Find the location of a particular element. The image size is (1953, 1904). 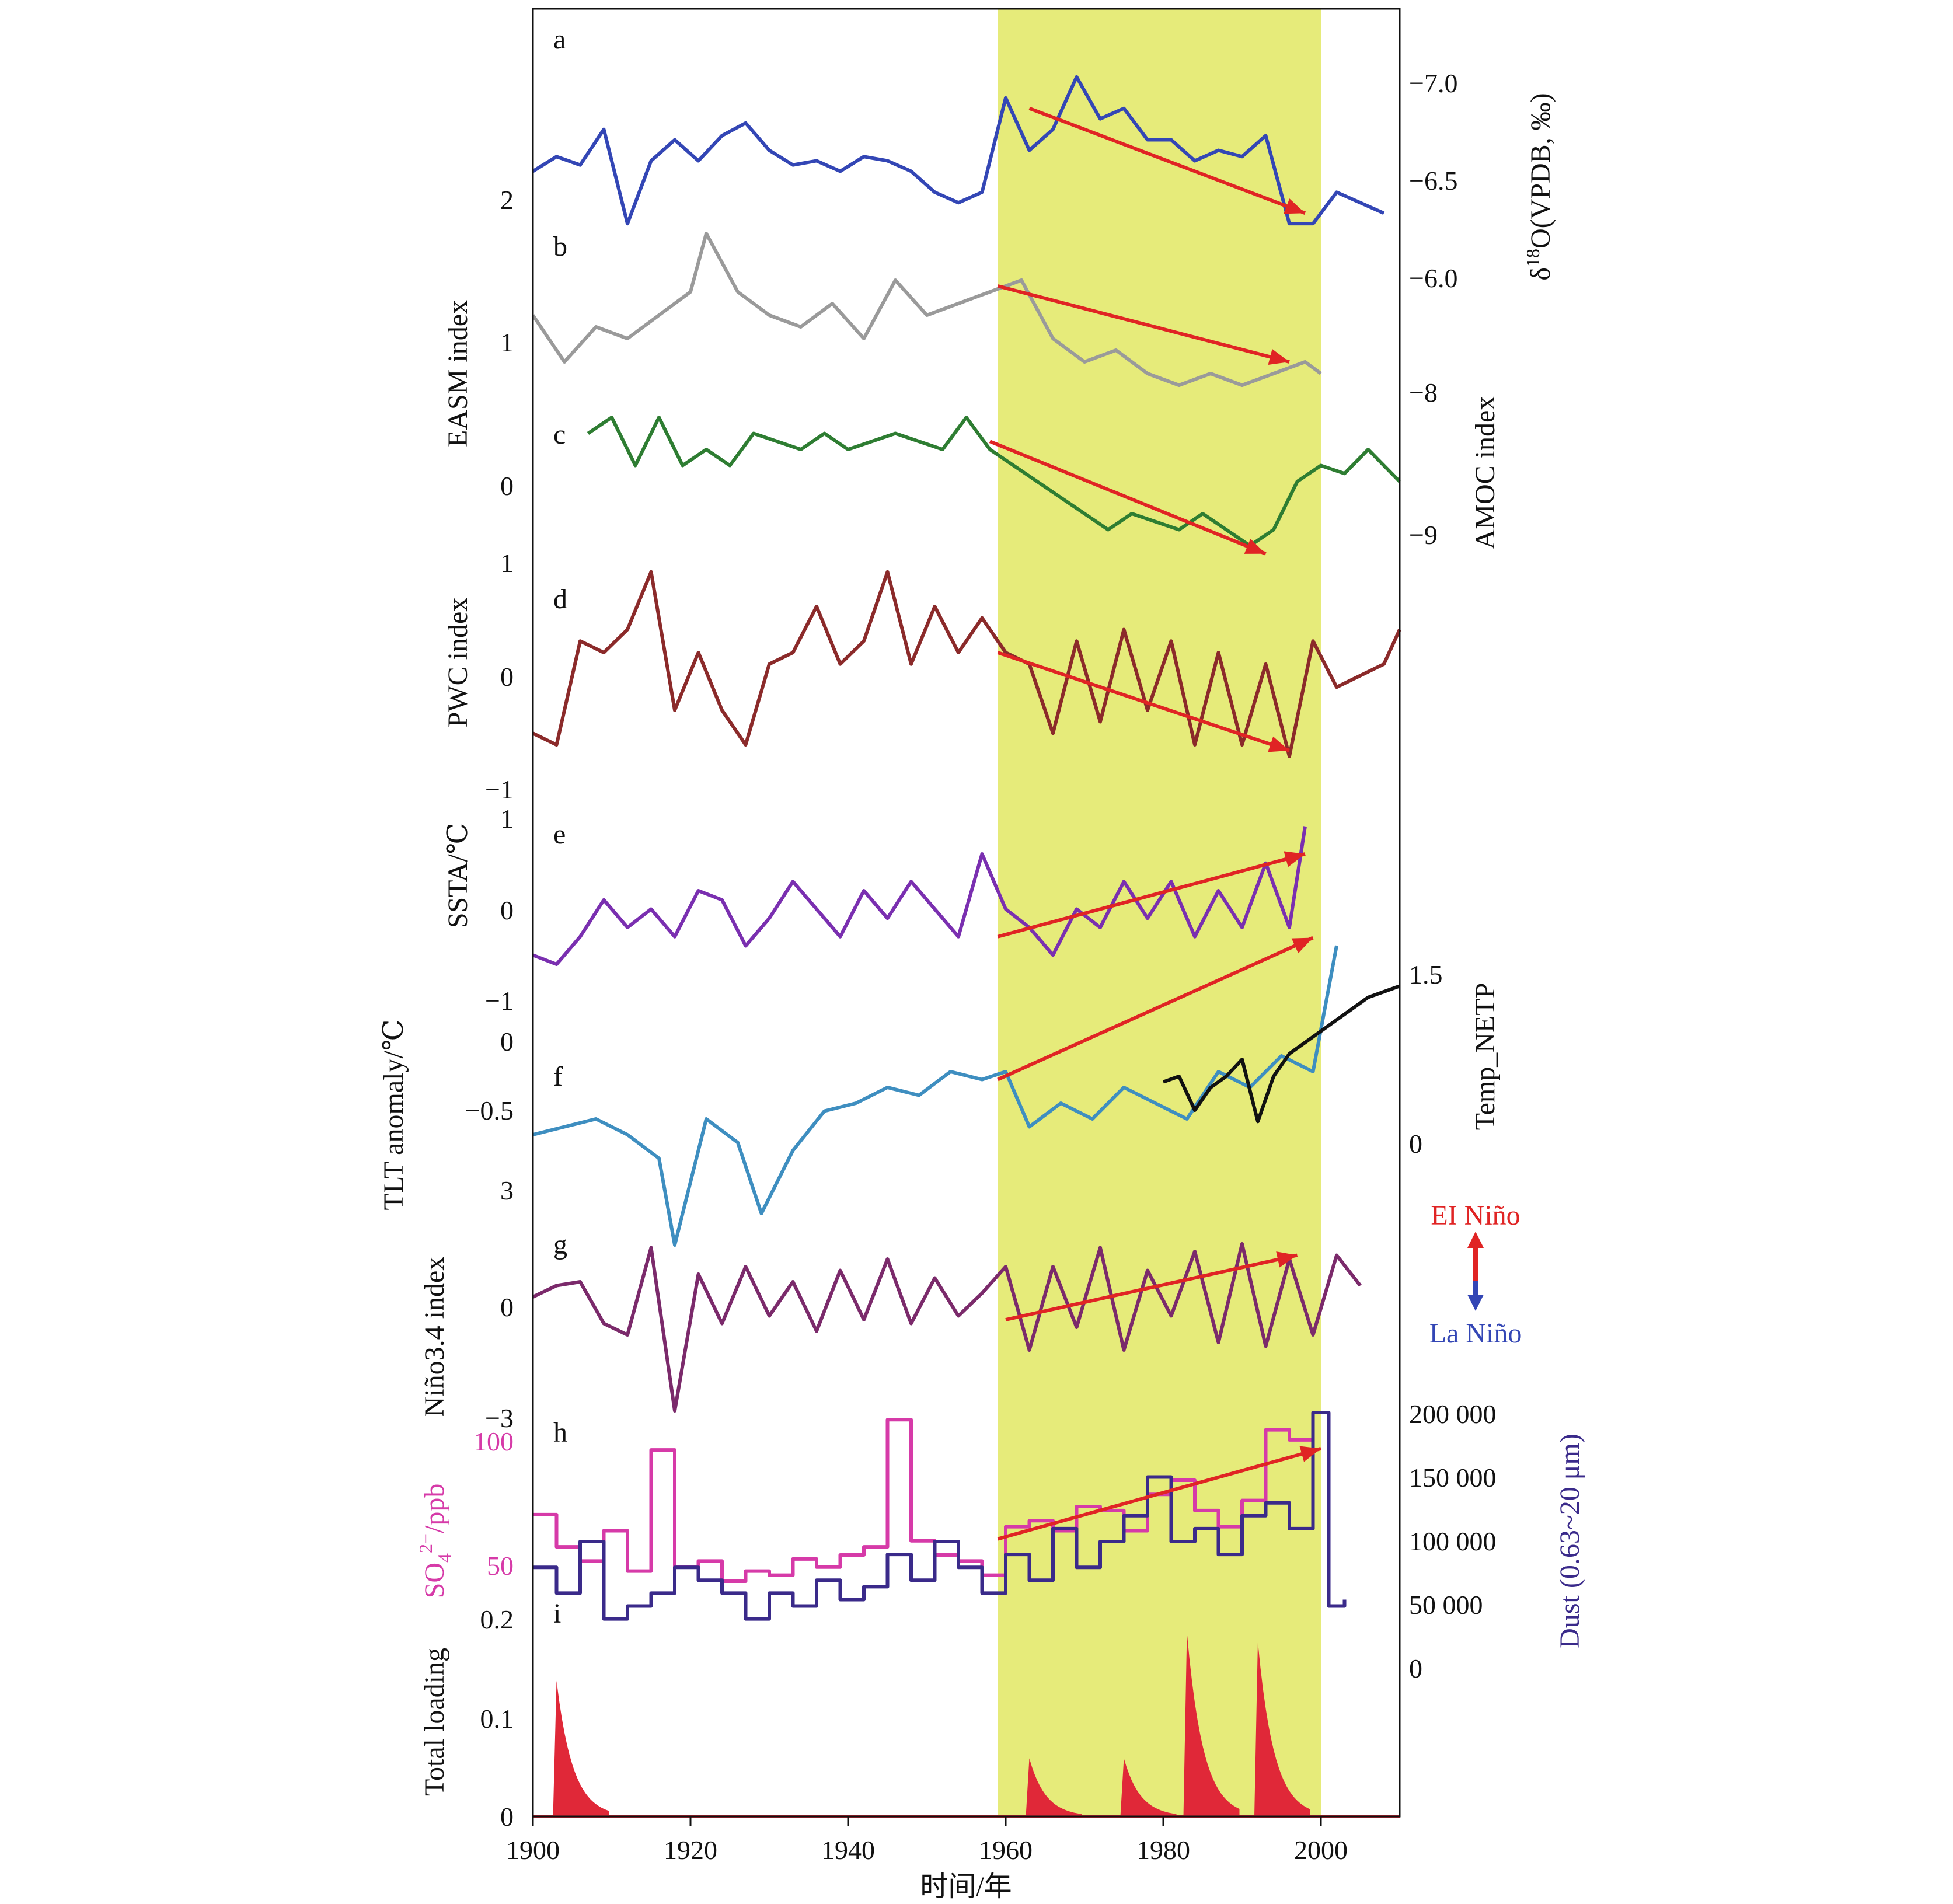

la-nina-arrowhead is located at coordinates (1475, 1303).